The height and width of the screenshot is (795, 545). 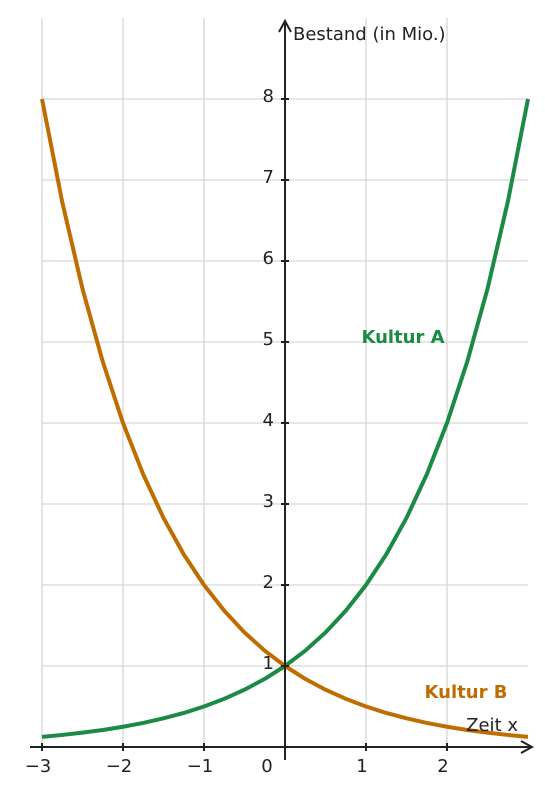 I want to click on series-label: Kultur A, so click(x=402, y=337).